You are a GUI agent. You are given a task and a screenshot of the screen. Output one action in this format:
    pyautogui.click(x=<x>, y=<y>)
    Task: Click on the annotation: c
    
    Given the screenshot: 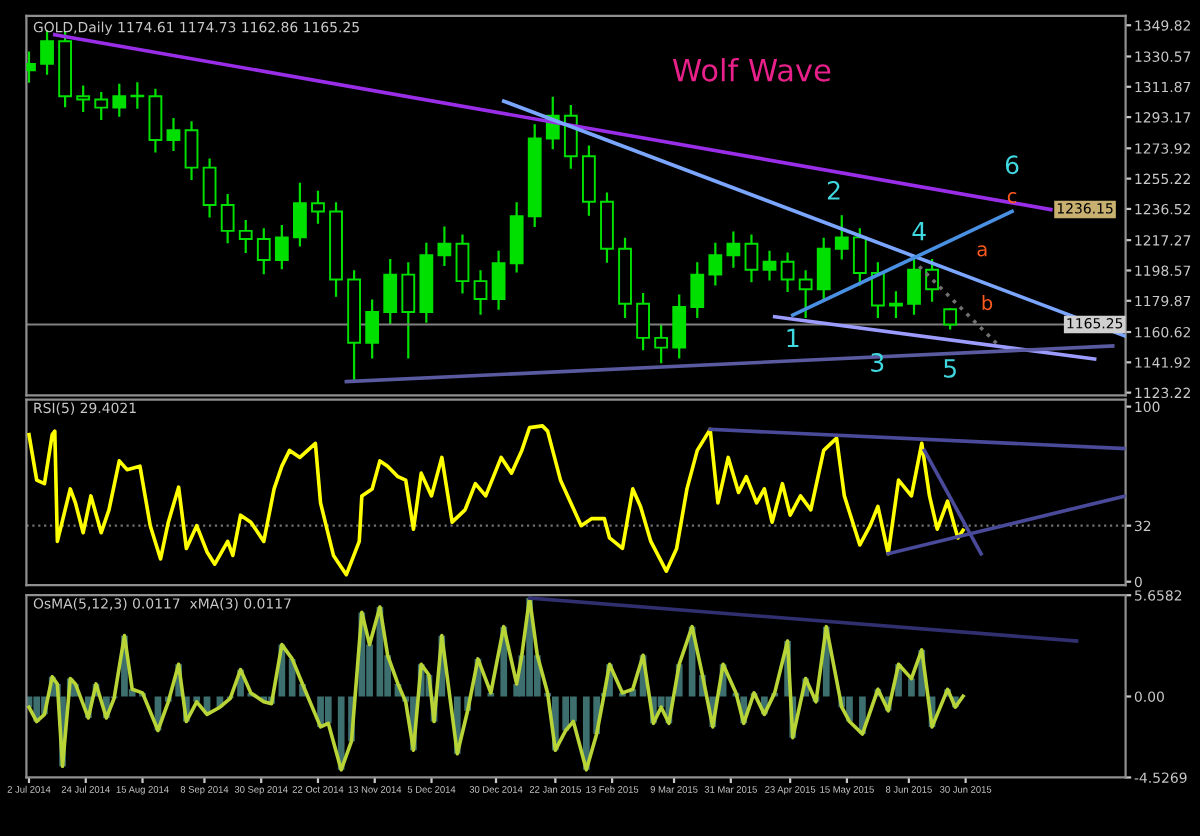 What is the action you would take?
    pyautogui.click(x=1012, y=198)
    